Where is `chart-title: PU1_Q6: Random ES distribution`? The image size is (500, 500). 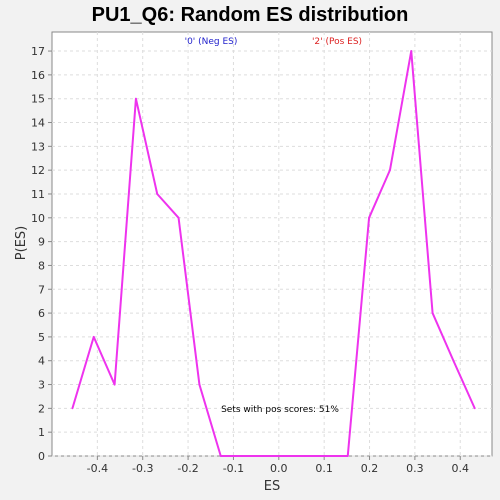
chart-title: PU1_Q6: Random ES distribution is located at coordinates (250, 15).